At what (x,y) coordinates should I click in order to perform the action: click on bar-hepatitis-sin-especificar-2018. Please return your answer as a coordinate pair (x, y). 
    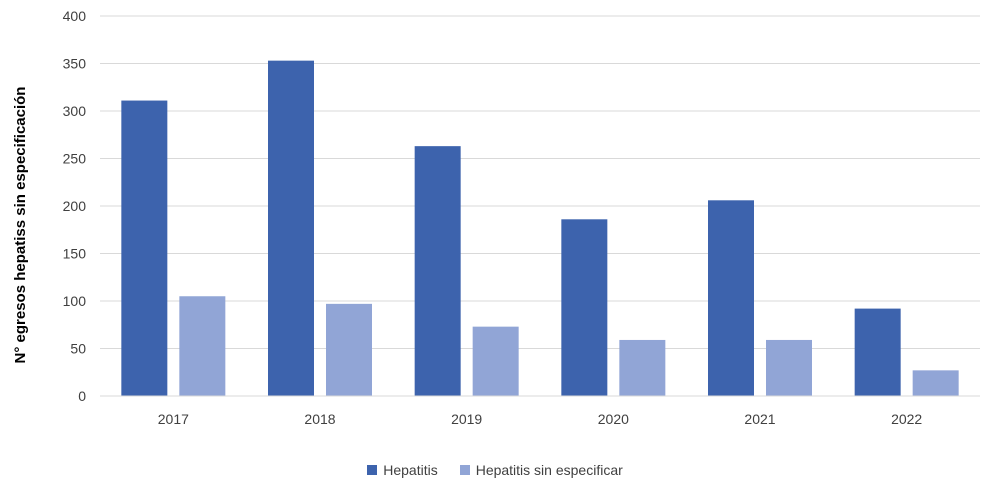
    Looking at the image, I should click on (349, 349).